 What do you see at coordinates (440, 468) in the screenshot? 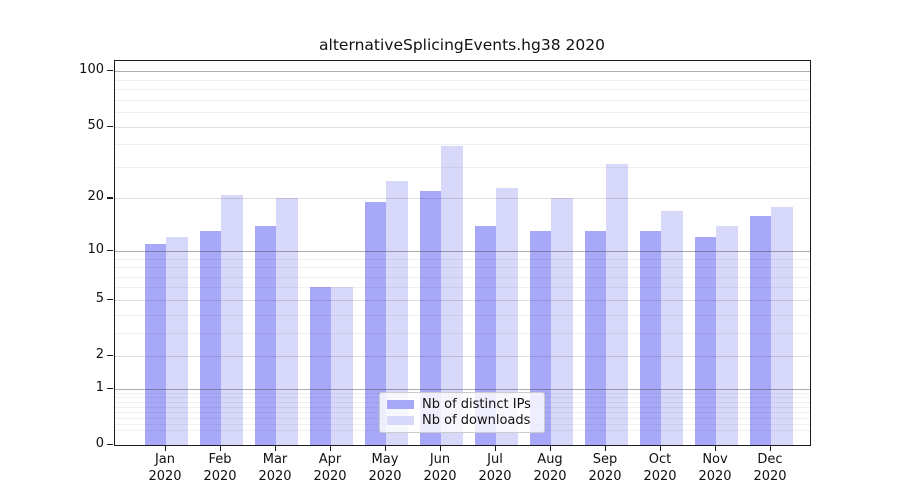
I see `x-axis-tick-label-jun: Jun 2020` at bounding box center [440, 468].